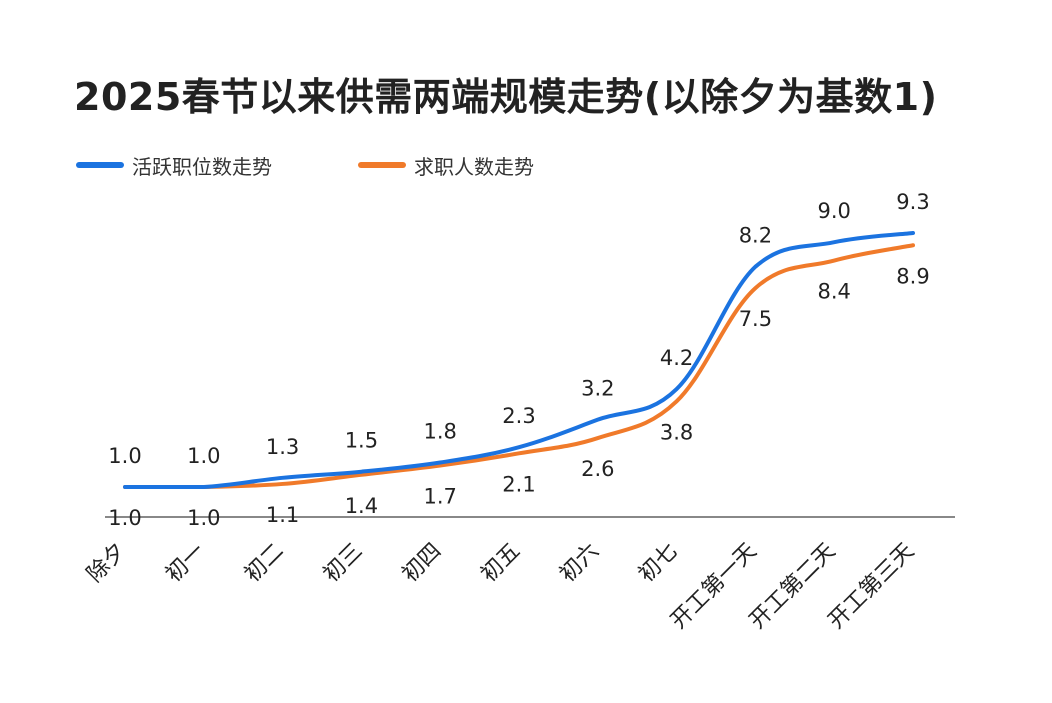 The image size is (1052, 703). What do you see at coordinates (506, 97) in the screenshot?
I see `chart-title: 2025春节以来供需两端规模走势(以除夕为基数1)` at bounding box center [506, 97].